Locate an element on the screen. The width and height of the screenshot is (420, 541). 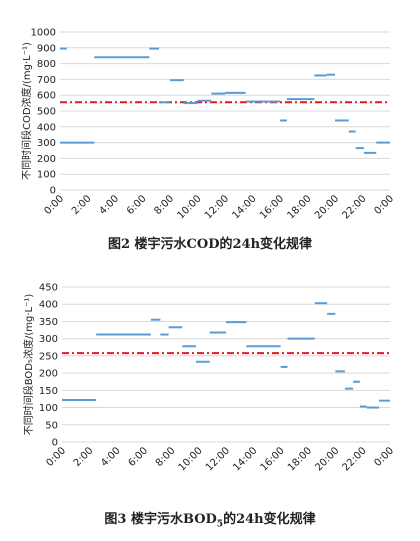
cod-y-tick-label: 1000 is located at coordinates (43, 33).